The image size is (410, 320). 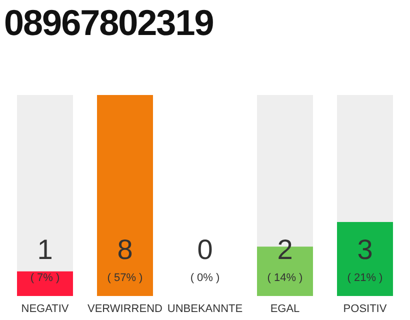 What do you see at coordinates (45, 278) in the screenshot?
I see `data-label: ( 7% )` at bounding box center [45, 278].